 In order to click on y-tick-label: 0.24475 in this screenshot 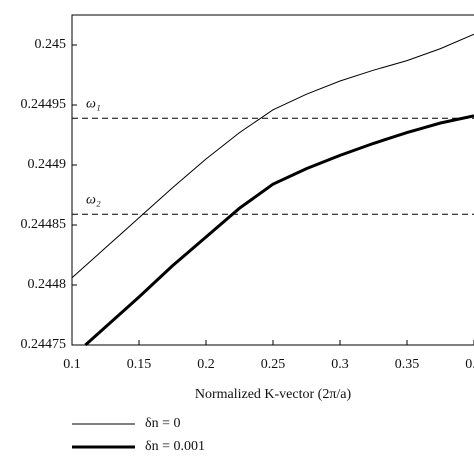, I will do `click(44, 344)`.